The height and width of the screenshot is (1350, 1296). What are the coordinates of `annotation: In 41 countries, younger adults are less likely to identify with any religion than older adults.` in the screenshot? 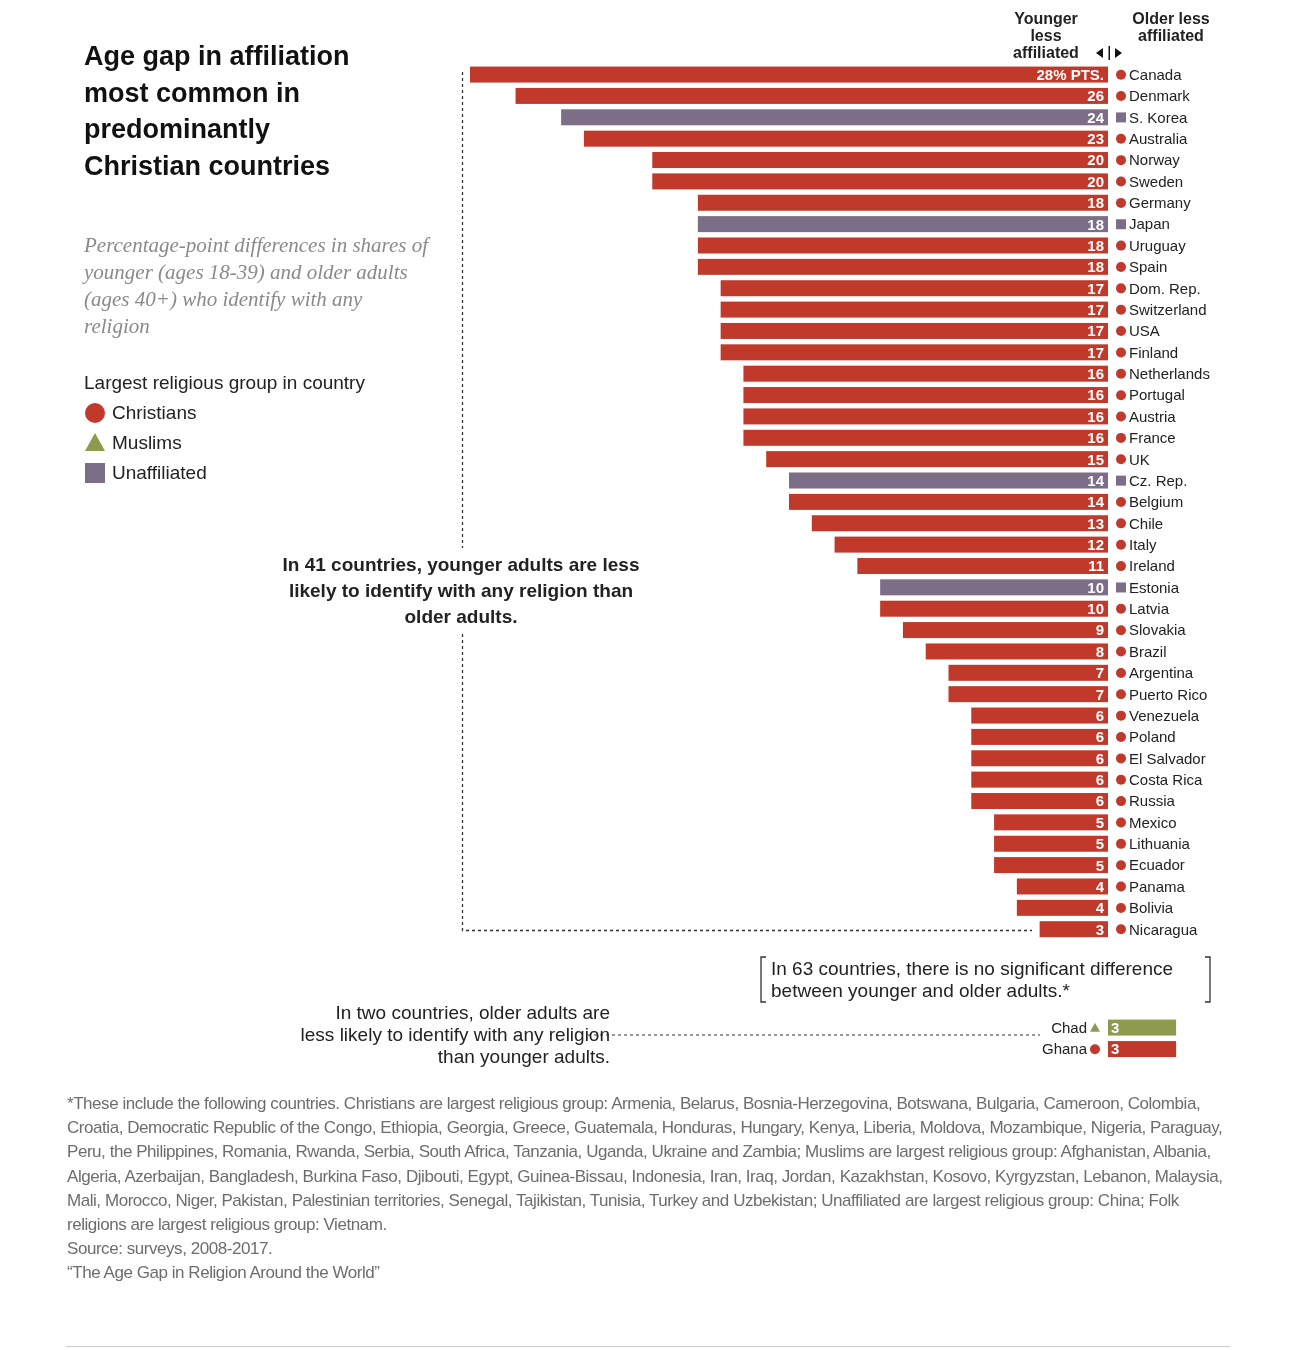 It's located at (461, 591).